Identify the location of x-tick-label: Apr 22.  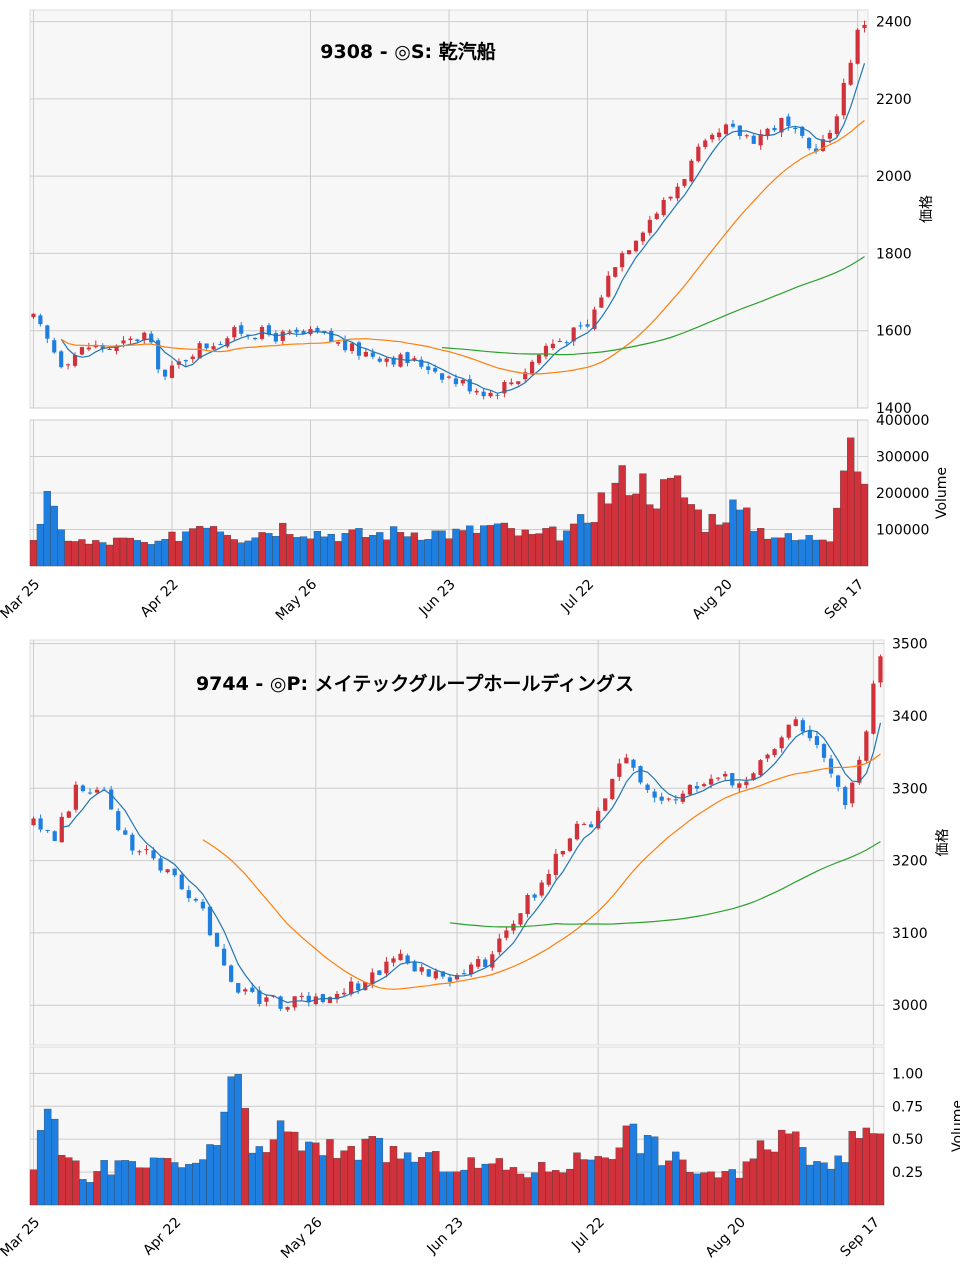
(160, 598).